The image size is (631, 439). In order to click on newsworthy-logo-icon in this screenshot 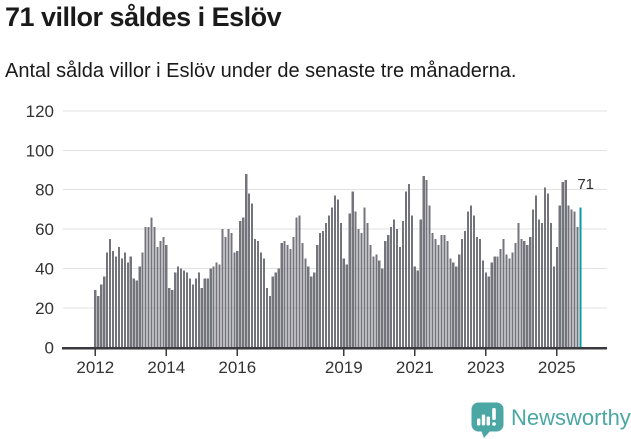, I will do `click(487, 420)`.